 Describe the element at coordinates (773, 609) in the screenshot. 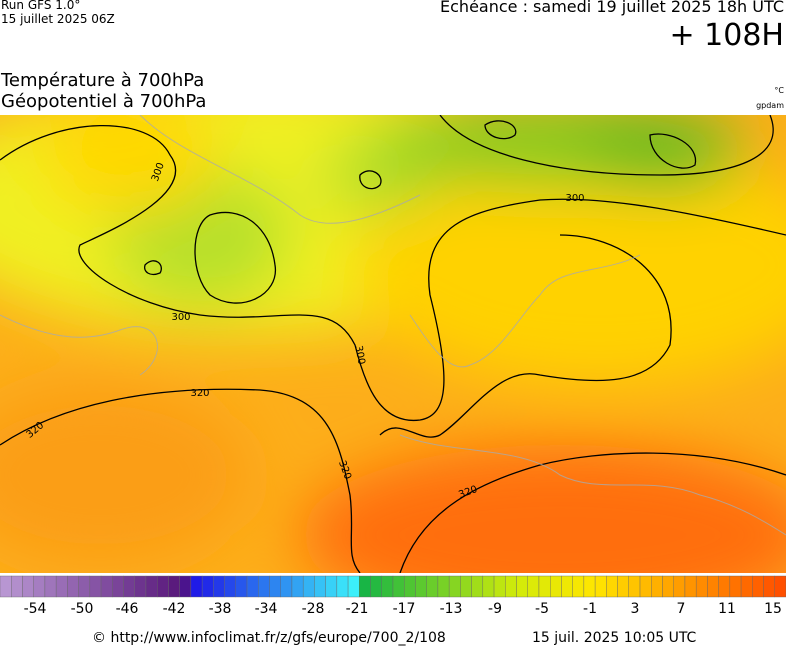

I see `colorbar-label: 15` at that location.